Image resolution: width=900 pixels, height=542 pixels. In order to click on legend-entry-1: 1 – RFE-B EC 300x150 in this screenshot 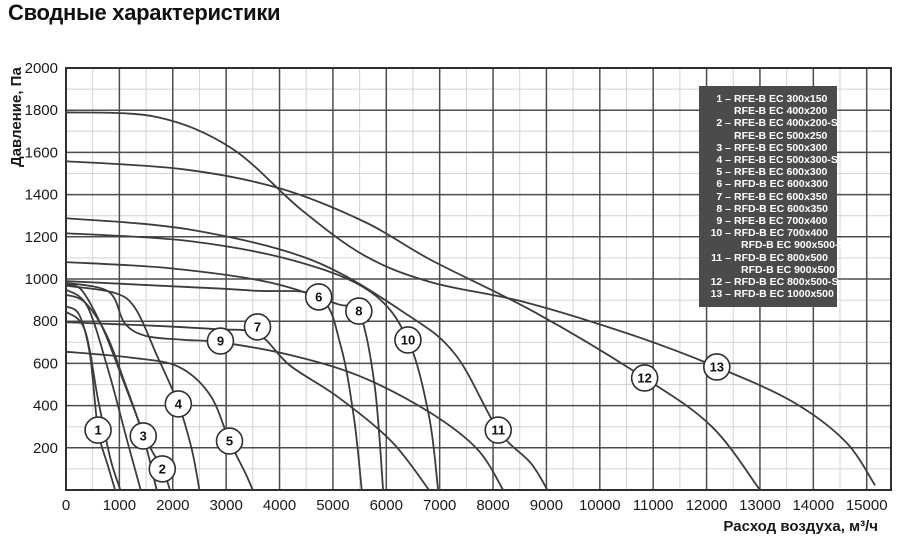, I will do `click(768, 99)`.